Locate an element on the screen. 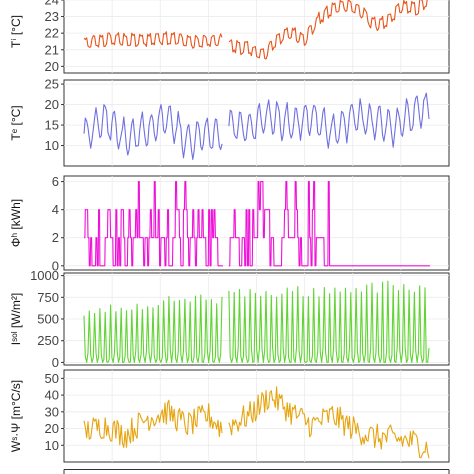  y-axis-label: Φʰ [kWh] is located at coordinates (16, 223).